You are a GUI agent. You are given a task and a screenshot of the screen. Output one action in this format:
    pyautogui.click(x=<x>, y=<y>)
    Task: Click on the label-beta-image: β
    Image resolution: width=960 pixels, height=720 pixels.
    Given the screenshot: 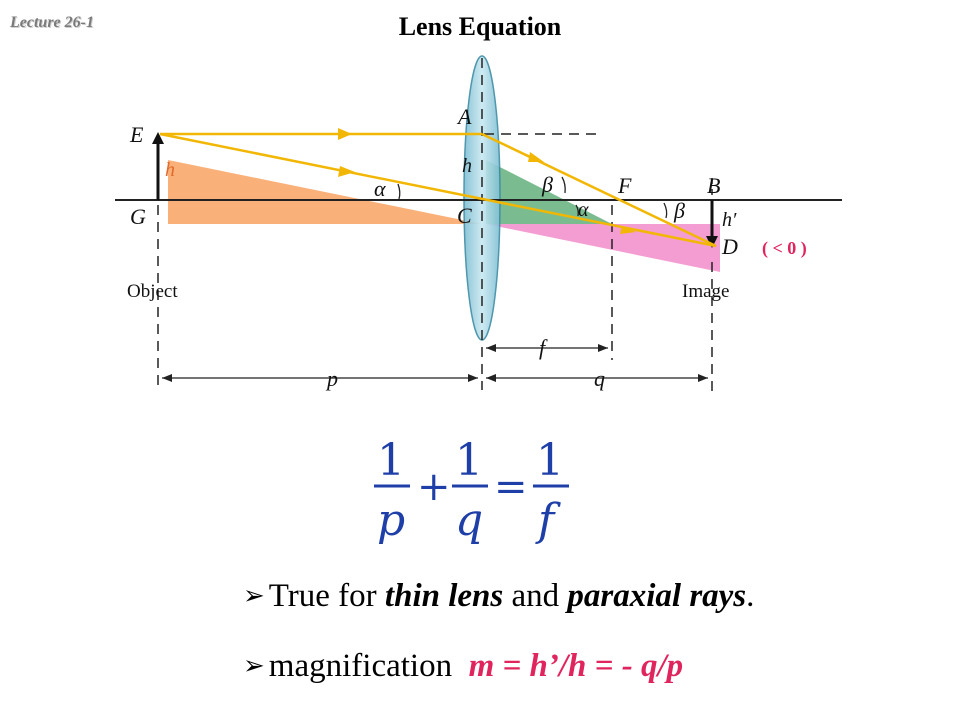 What is the action you would take?
    pyautogui.click(x=679, y=210)
    